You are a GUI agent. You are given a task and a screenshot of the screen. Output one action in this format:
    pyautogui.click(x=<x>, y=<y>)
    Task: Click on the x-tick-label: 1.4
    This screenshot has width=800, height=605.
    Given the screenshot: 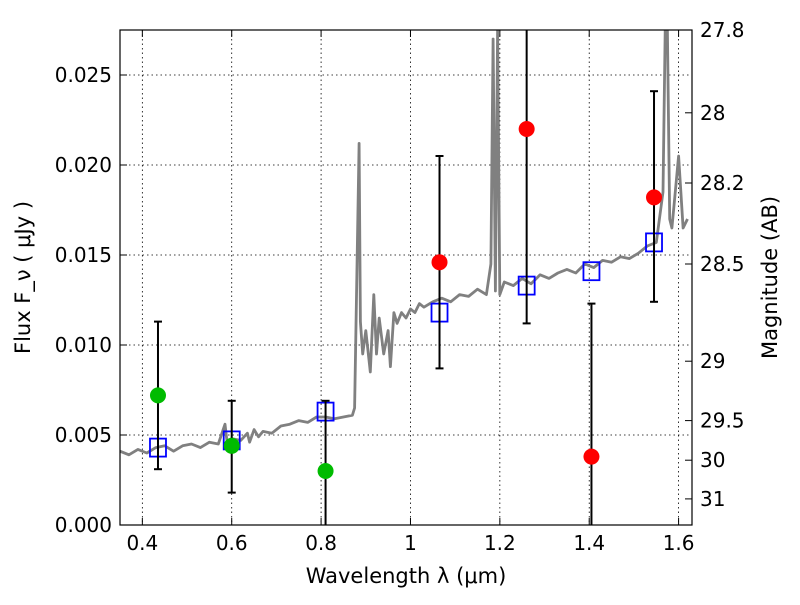 What is the action you would take?
    pyautogui.click(x=589, y=543)
    